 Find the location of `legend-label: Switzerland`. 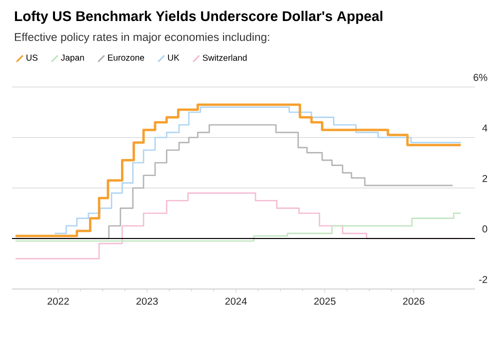

legend-label: Switzerland is located at coordinates (224, 57).